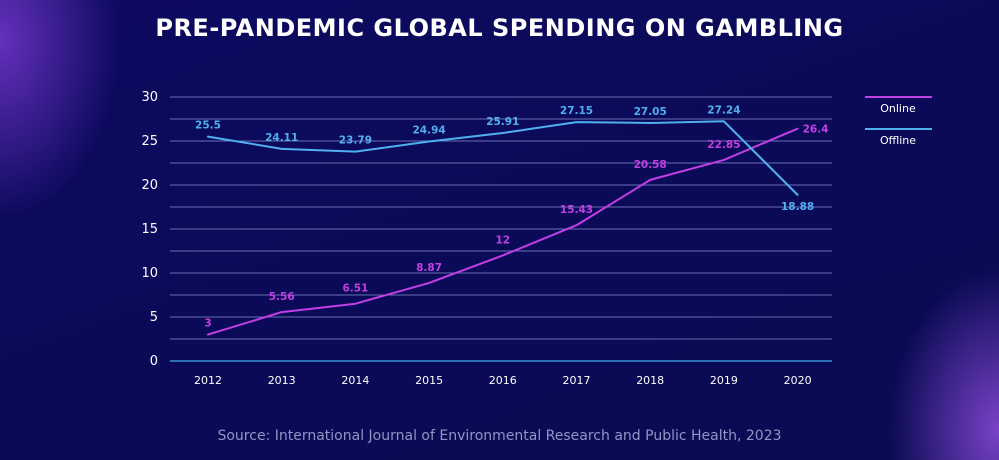  Describe the element at coordinates (576, 210) in the screenshot. I see `data-label-online: 15.43` at that location.